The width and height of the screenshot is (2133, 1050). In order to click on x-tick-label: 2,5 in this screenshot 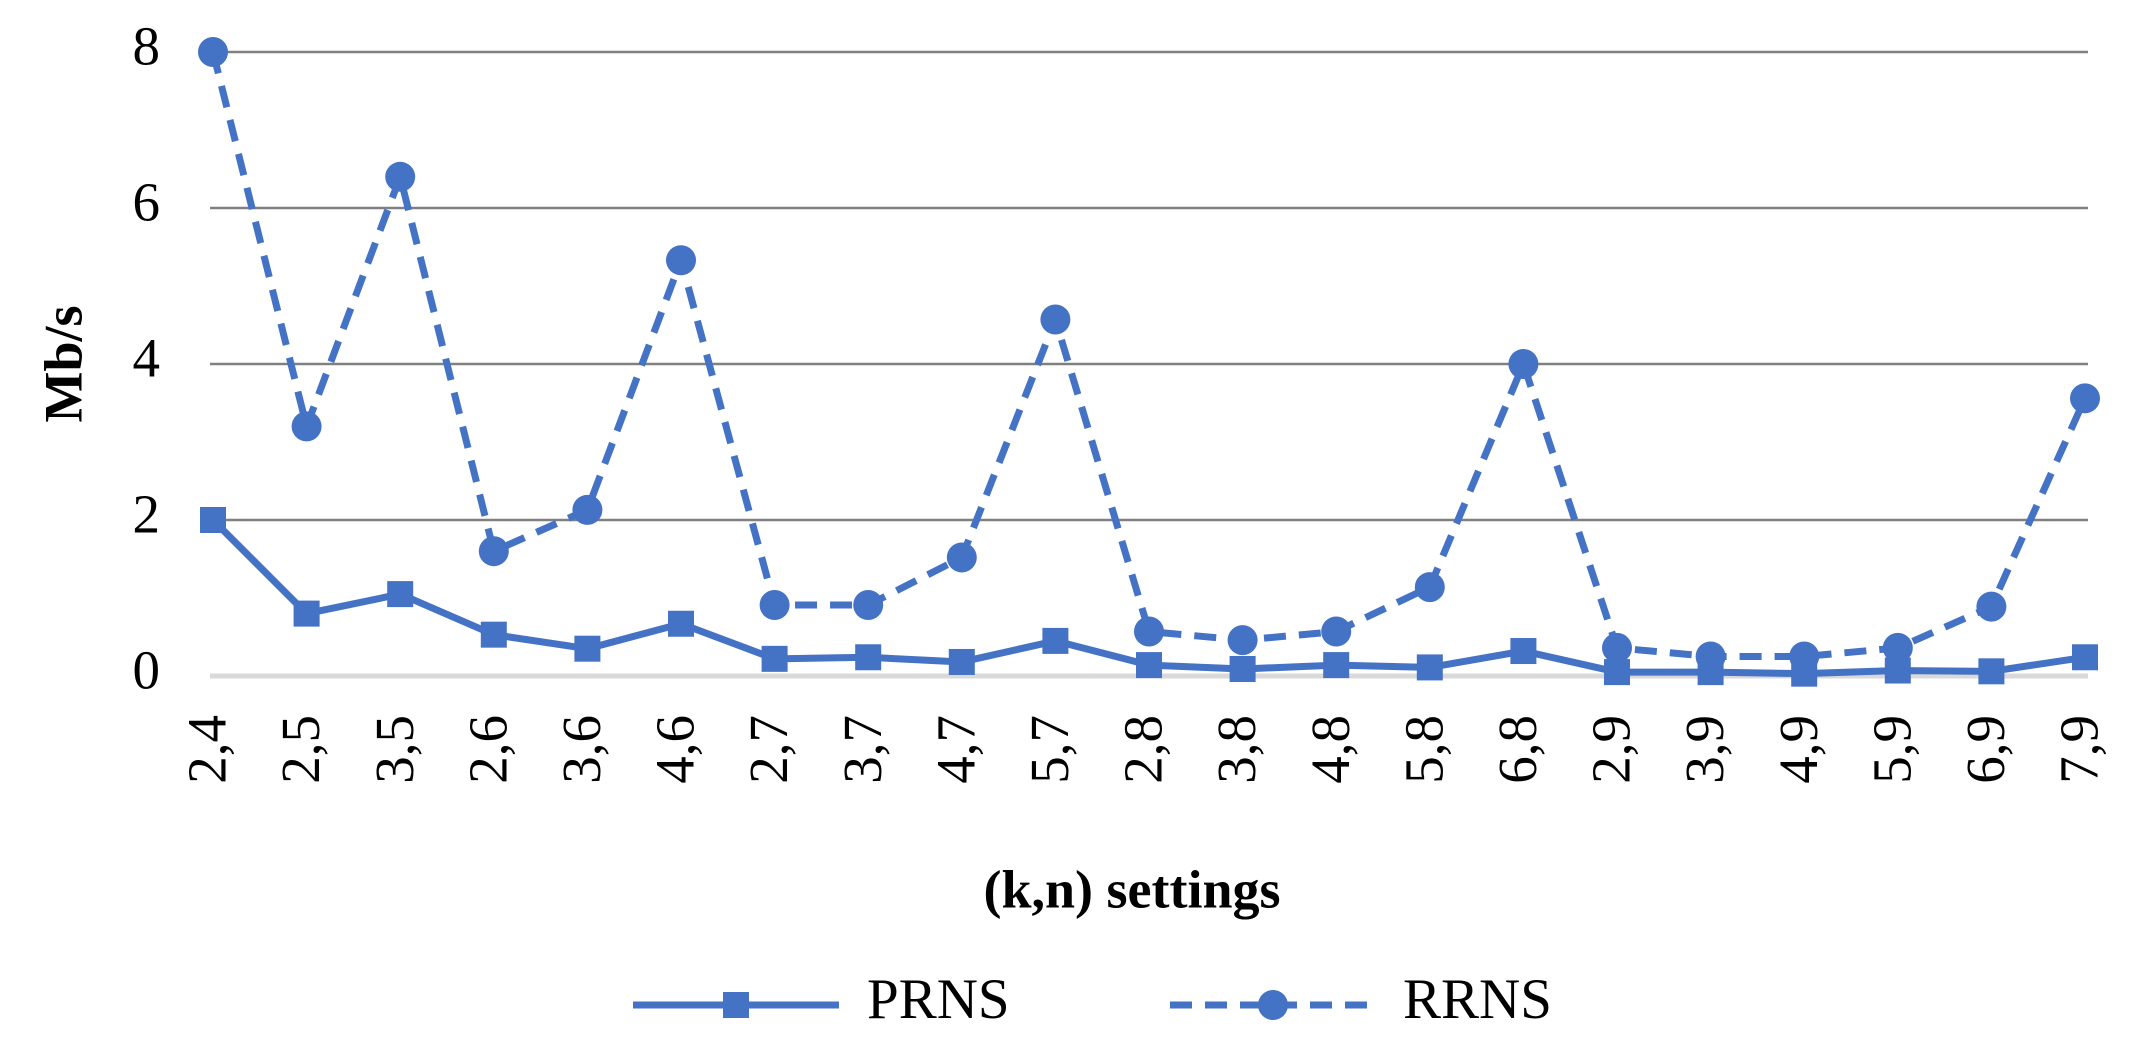, I will do `click(300, 749)`.